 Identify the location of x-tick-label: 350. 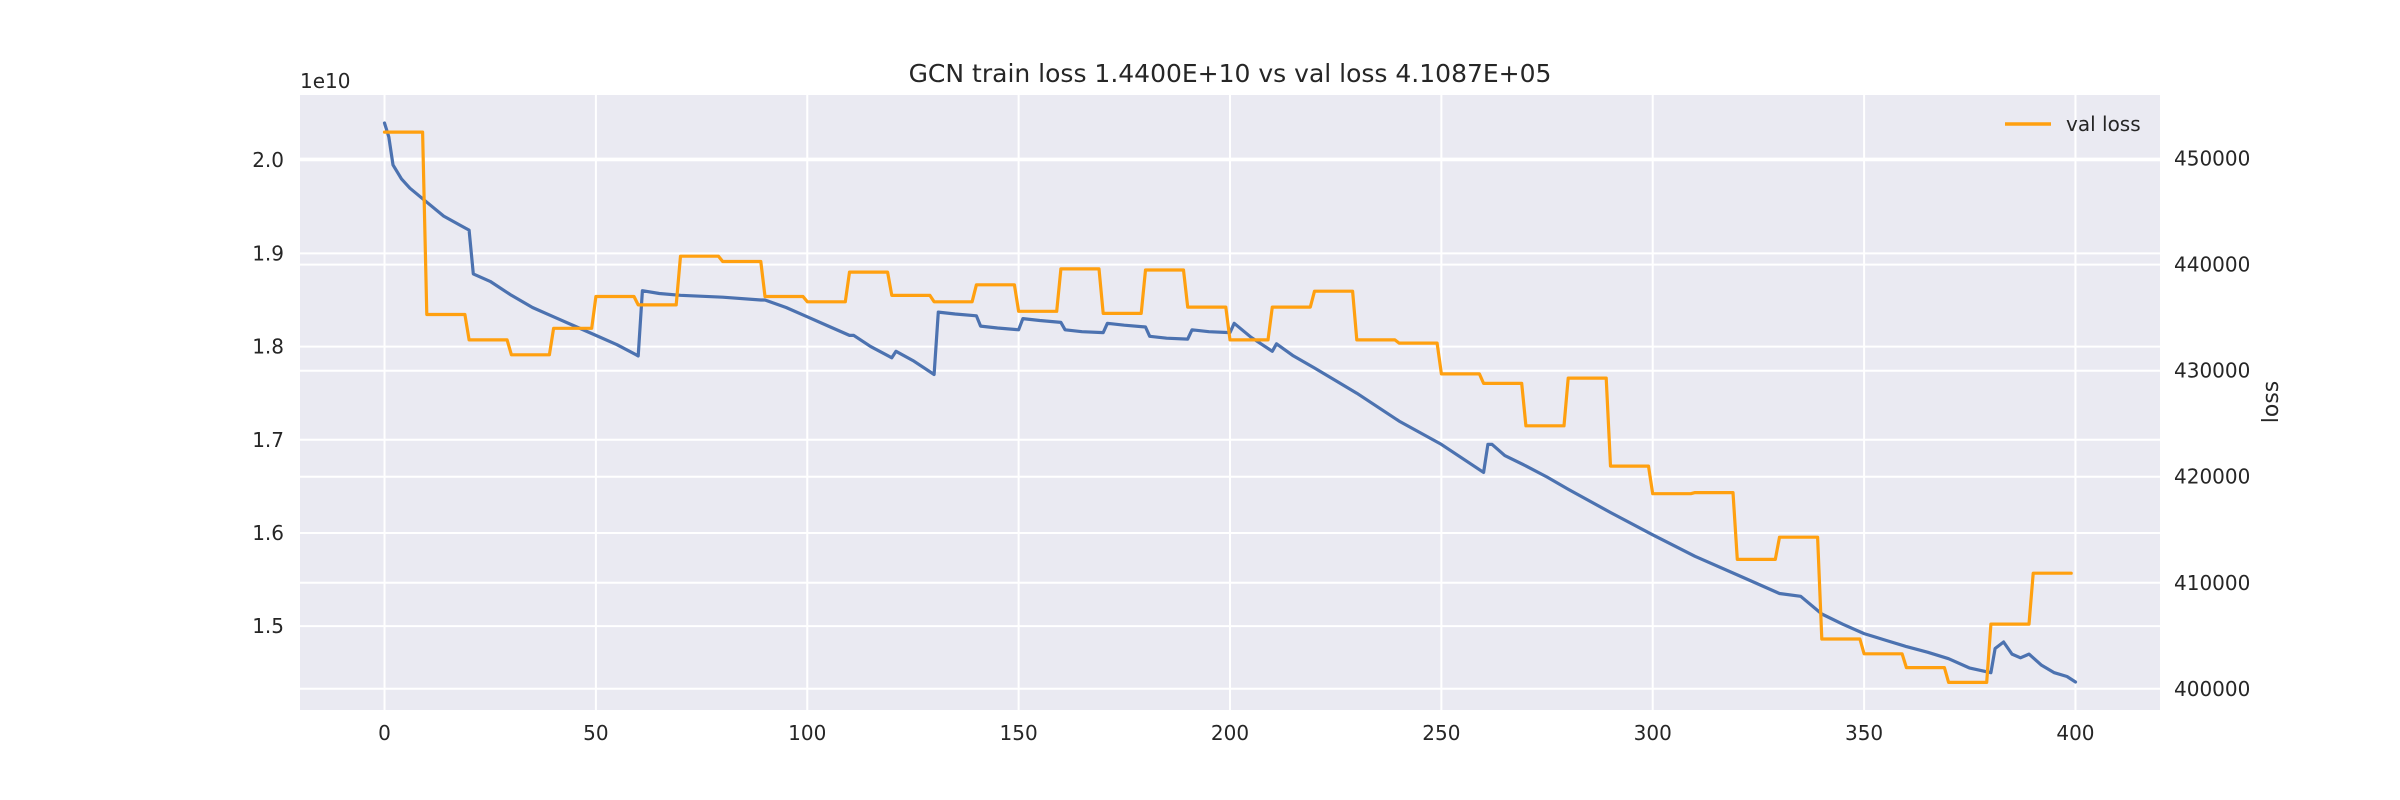
(1864, 733).